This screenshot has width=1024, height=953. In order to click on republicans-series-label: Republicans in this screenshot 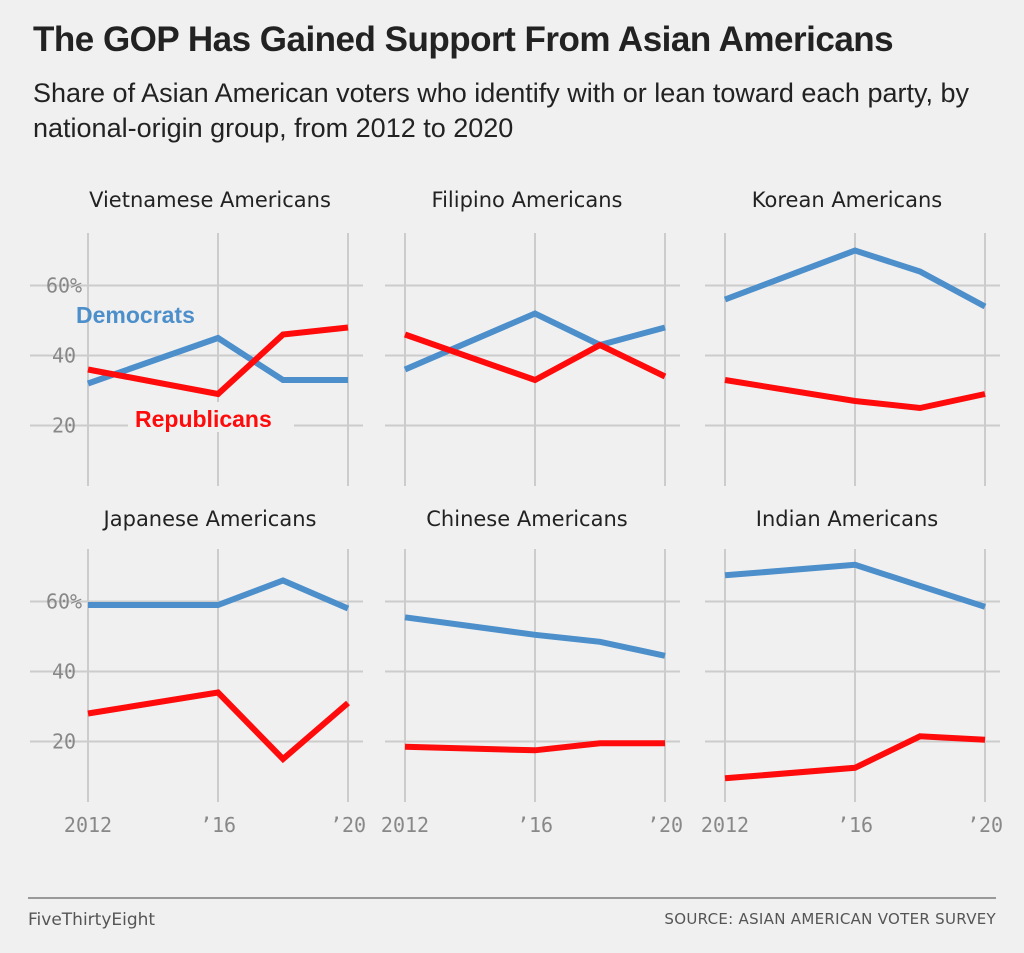, I will do `click(203, 419)`.